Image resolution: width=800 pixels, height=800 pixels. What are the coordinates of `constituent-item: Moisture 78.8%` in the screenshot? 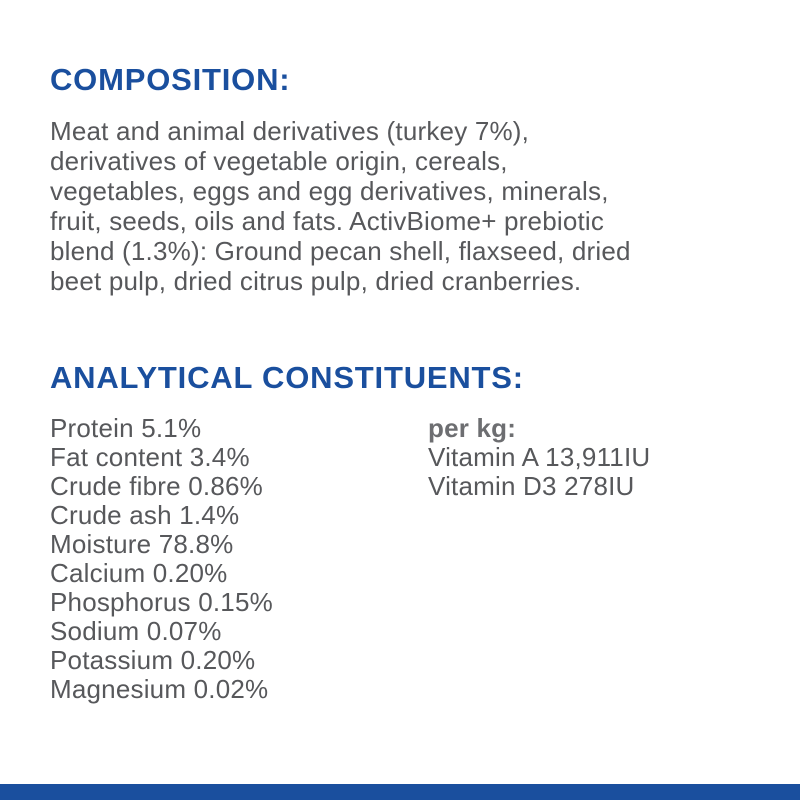 It's located at (161, 544).